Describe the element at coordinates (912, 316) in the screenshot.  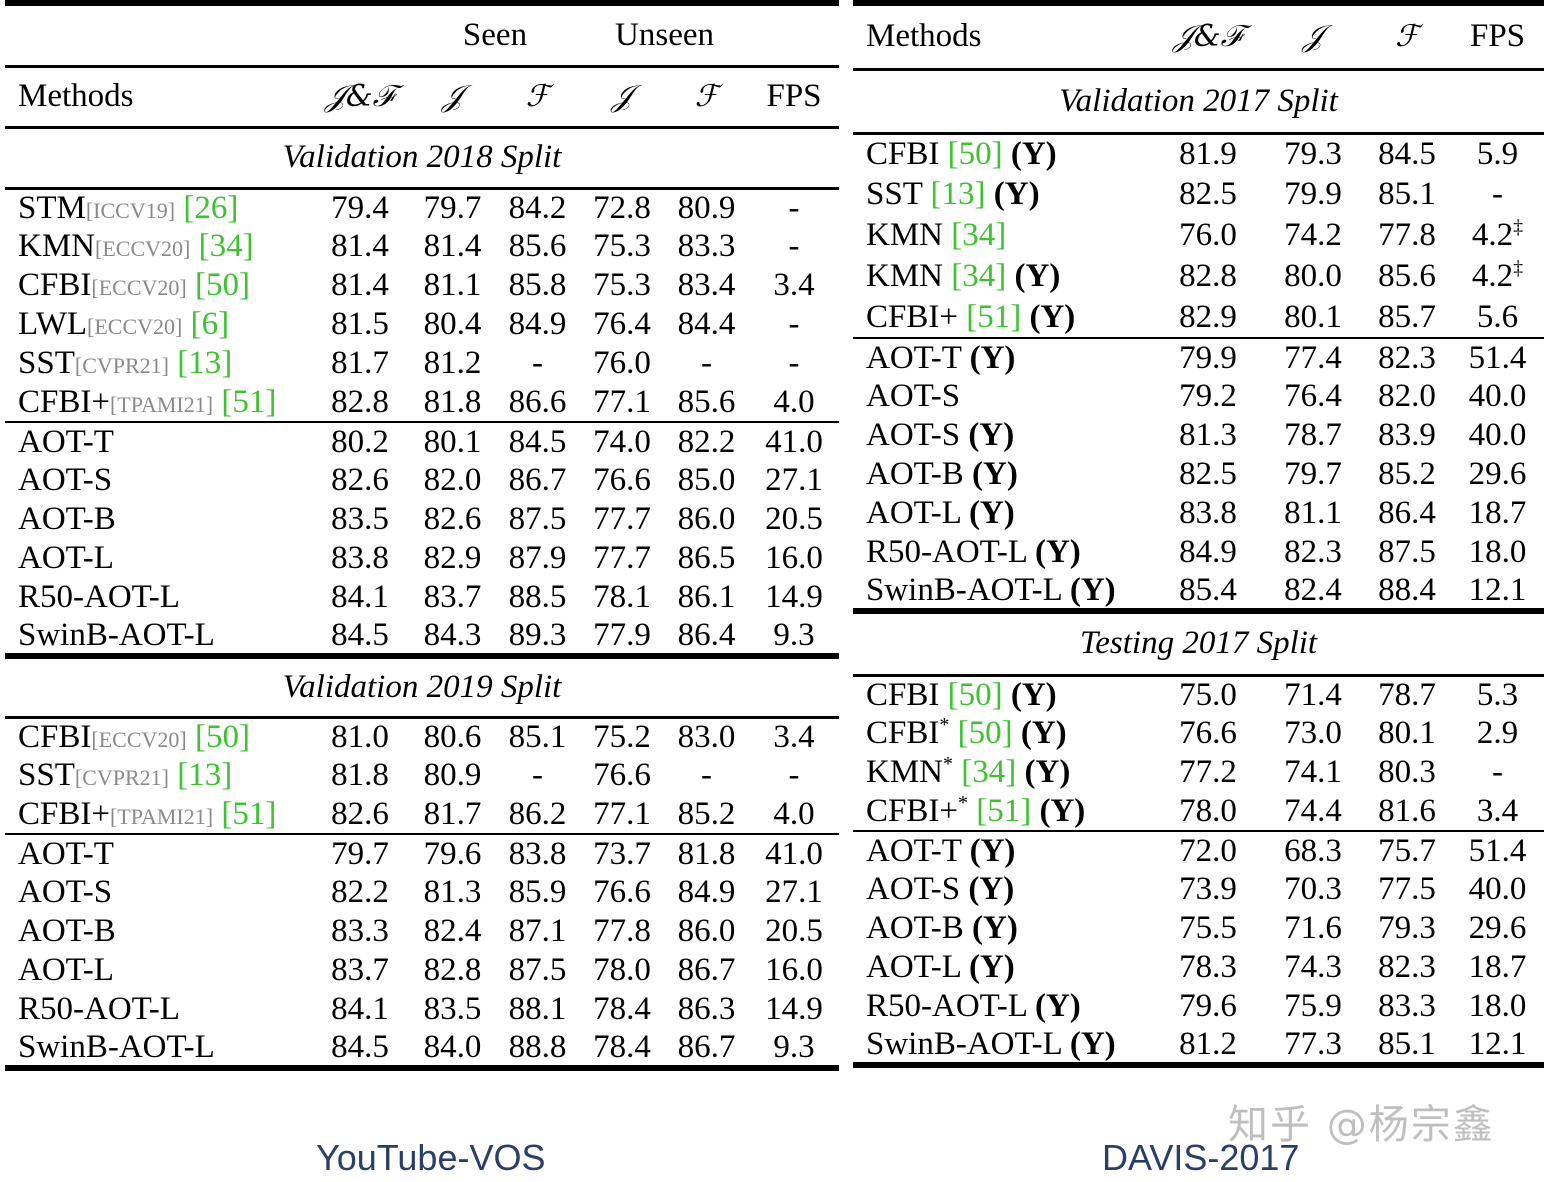
I see `method-name: CFBI+` at that location.